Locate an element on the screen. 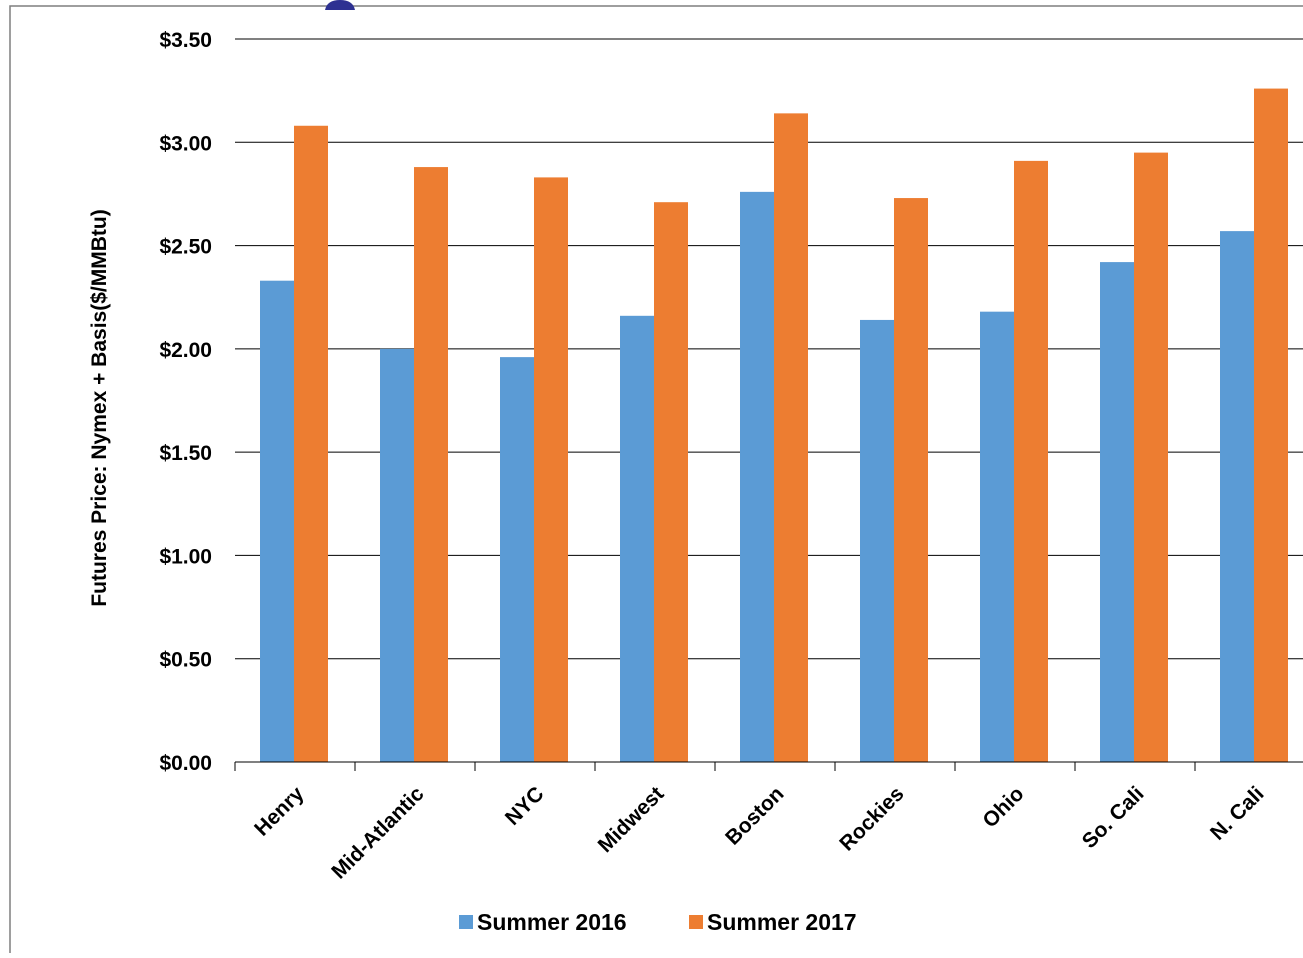  bar-summer-2016-midwest is located at coordinates (637, 538).